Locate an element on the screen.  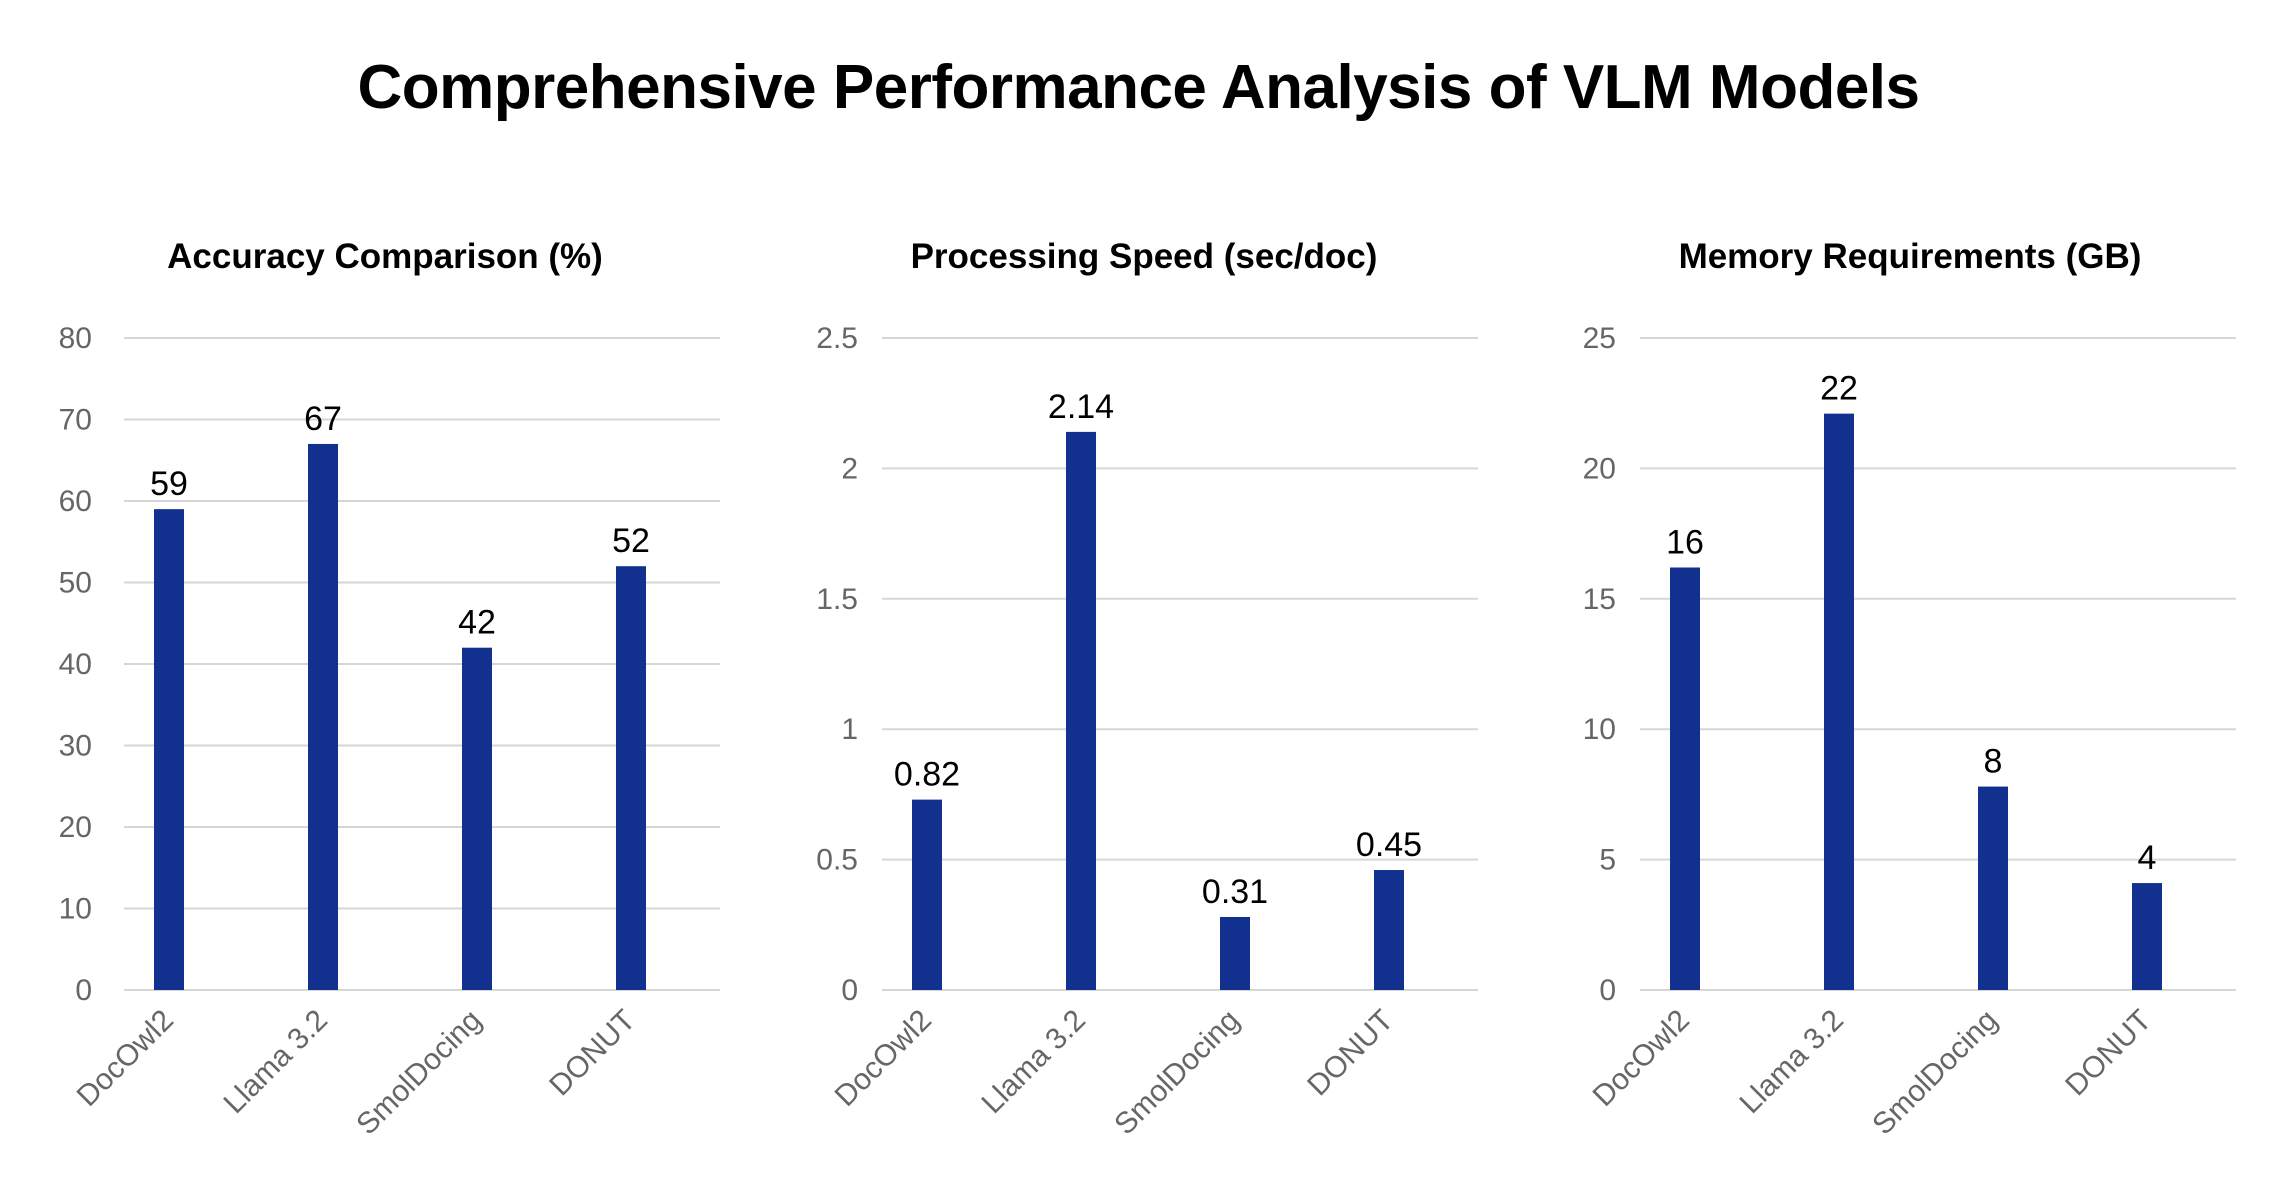
bar-value-label: 0.45 is located at coordinates (1389, 845).